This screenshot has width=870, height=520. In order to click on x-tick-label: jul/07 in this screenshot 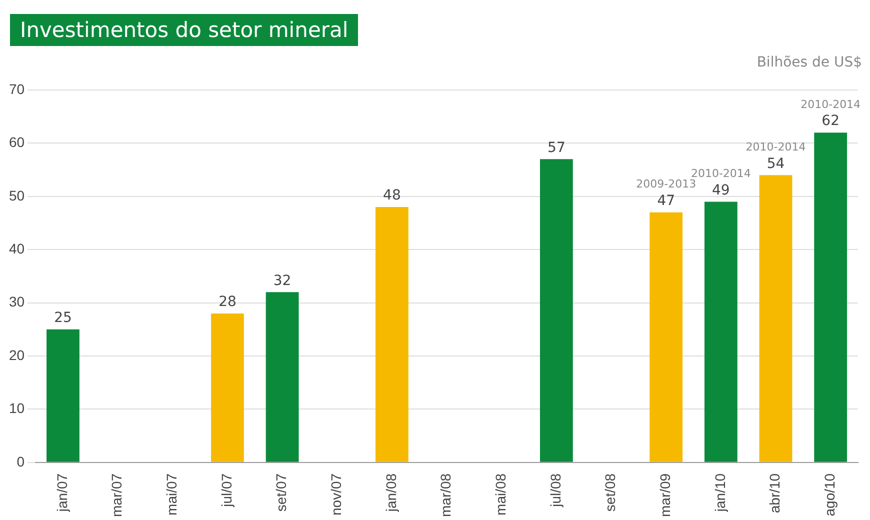, I will do `click(226, 490)`.